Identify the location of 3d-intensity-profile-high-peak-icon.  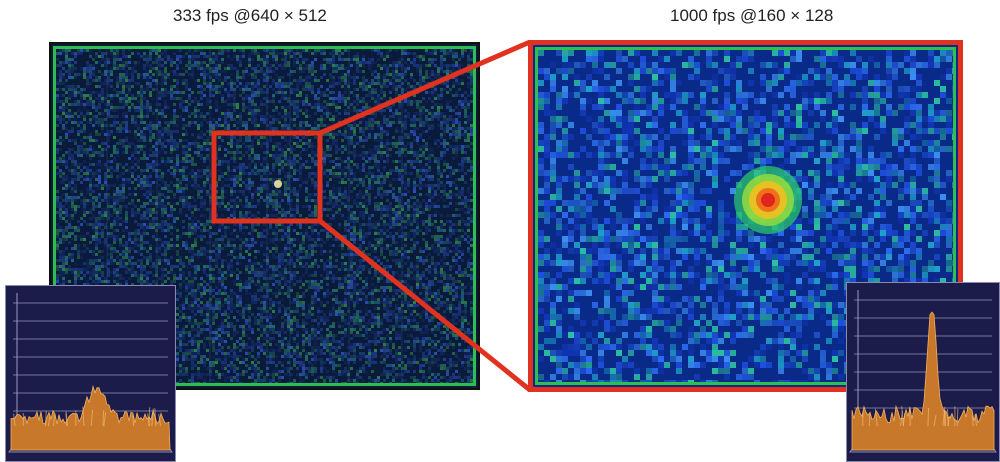
(923, 372).